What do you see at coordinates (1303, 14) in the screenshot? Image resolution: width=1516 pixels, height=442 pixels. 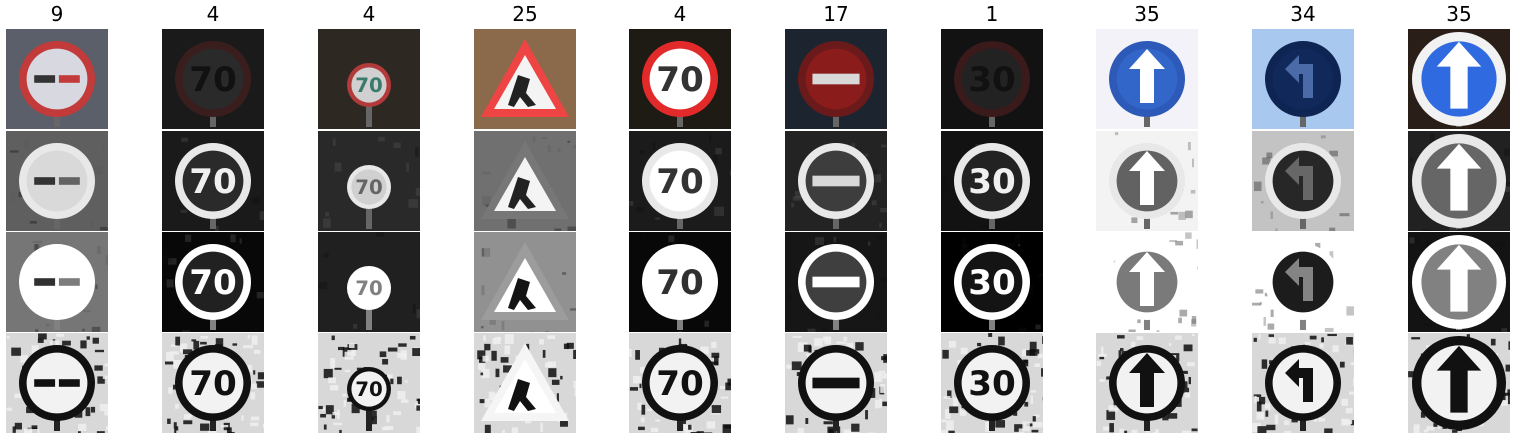 I see `class-label: 34` at bounding box center [1303, 14].